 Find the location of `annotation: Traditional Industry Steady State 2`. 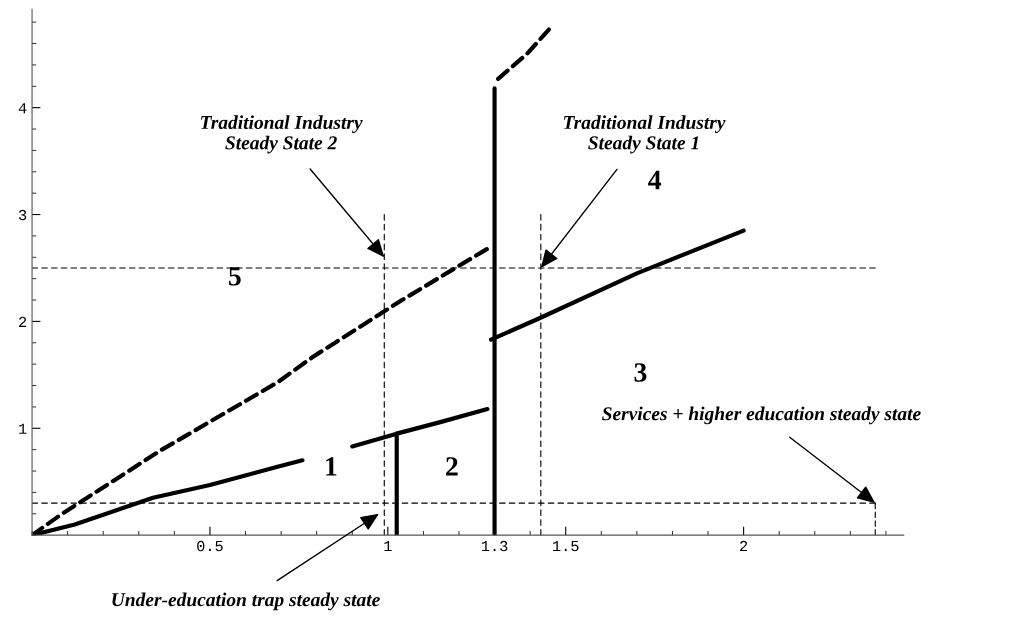

annotation: Traditional Industry Steady State 2 is located at coordinates (282, 134).